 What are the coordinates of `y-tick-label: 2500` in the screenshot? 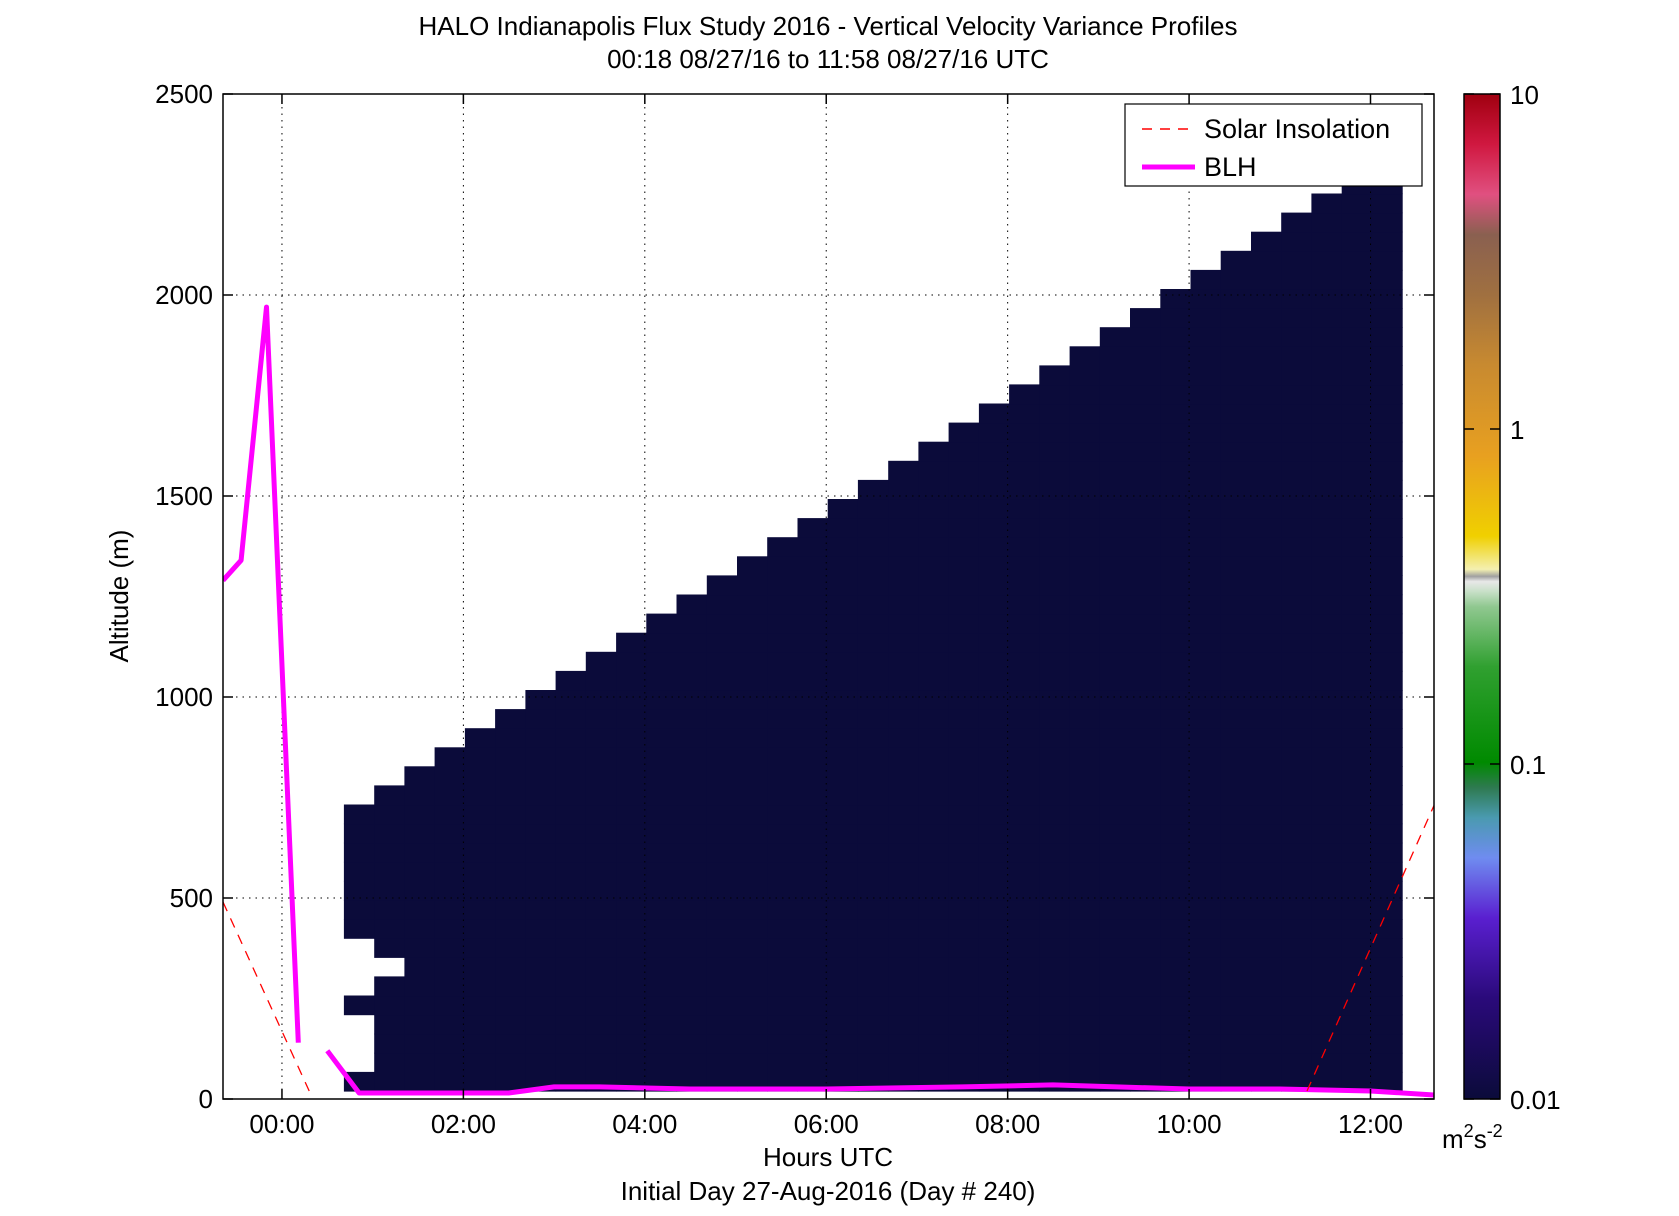 It's located at (184, 94).